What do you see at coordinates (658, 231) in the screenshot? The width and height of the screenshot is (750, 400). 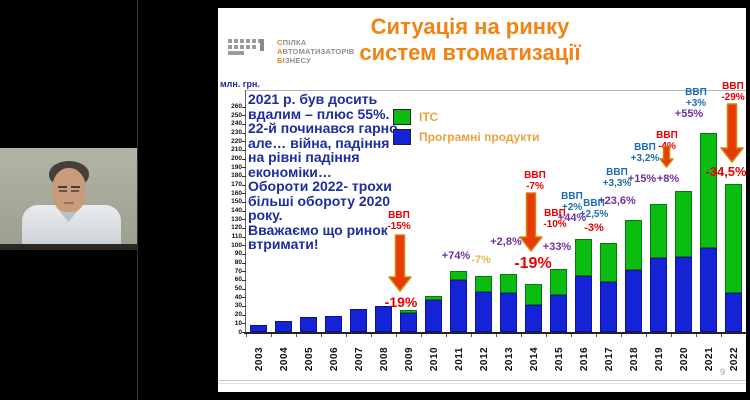 I see `bar-2019-its` at bounding box center [658, 231].